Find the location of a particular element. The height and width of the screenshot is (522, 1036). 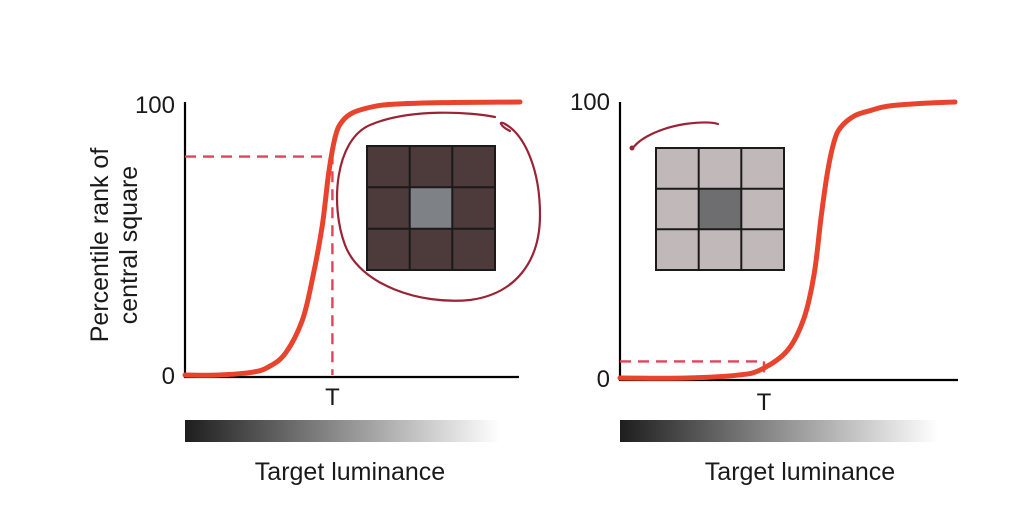

hand-drawn-dot is located at coordinates (632, 148).